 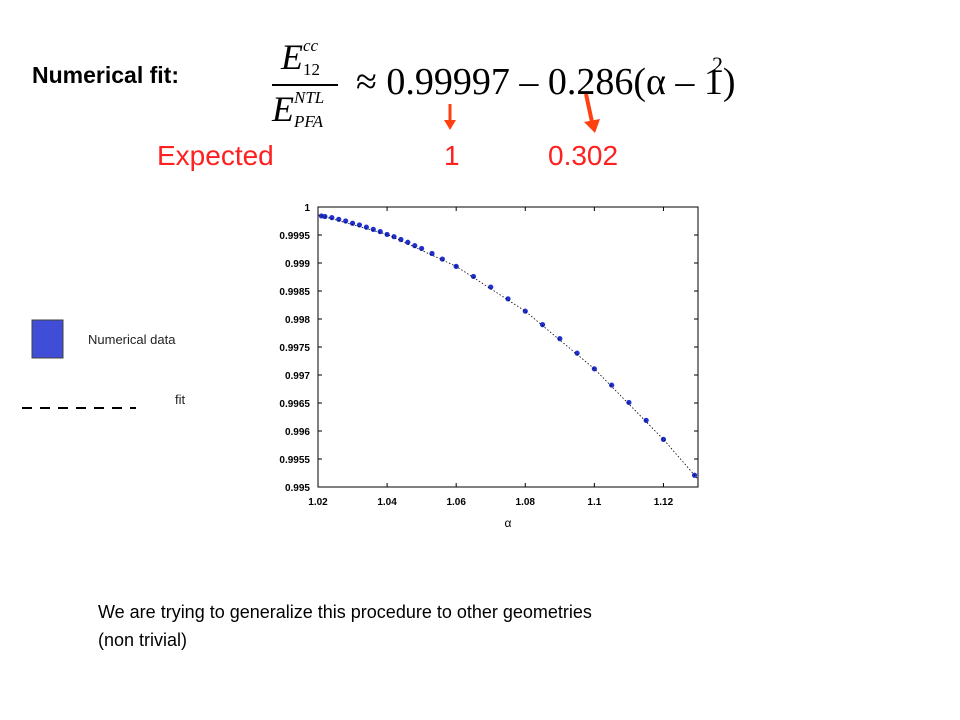 What do you see at coordinates (305, 85) in the screenshot?
I see `fraction-bar` at bounding box center [305, 85].